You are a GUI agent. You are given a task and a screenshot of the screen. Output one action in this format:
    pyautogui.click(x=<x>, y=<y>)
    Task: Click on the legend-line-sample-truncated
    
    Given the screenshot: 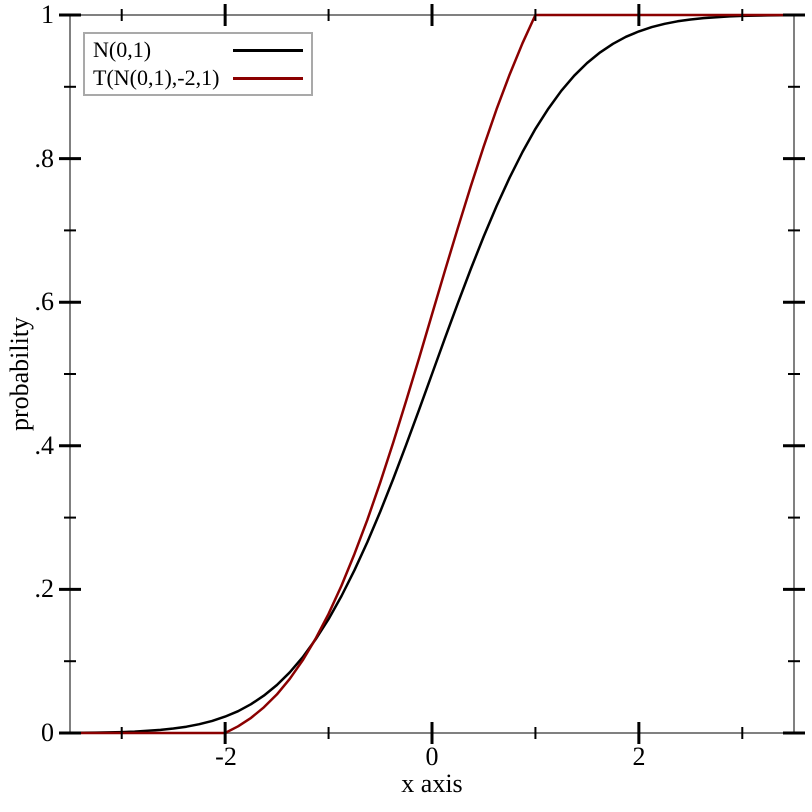 What is the action you would take?
    pyautogui.click(x=268, y=78)
    